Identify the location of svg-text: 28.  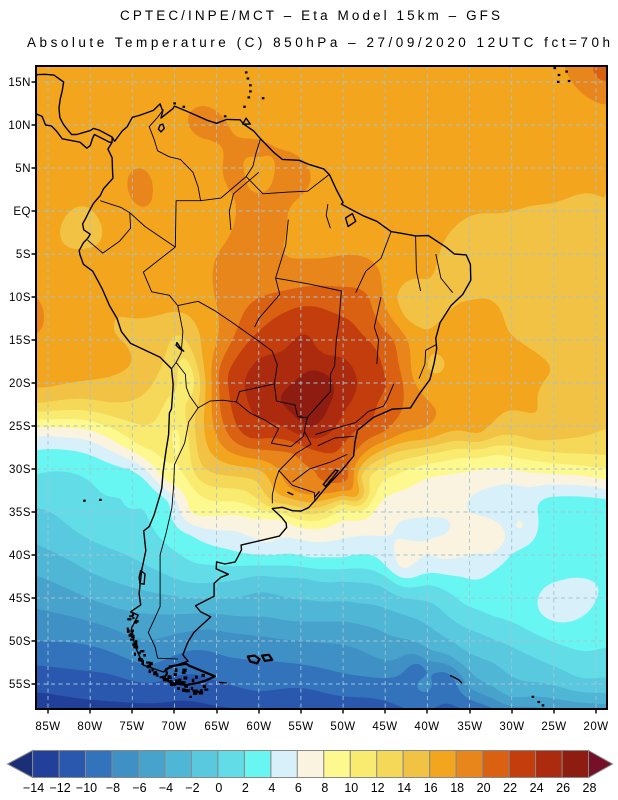
(590, 788).